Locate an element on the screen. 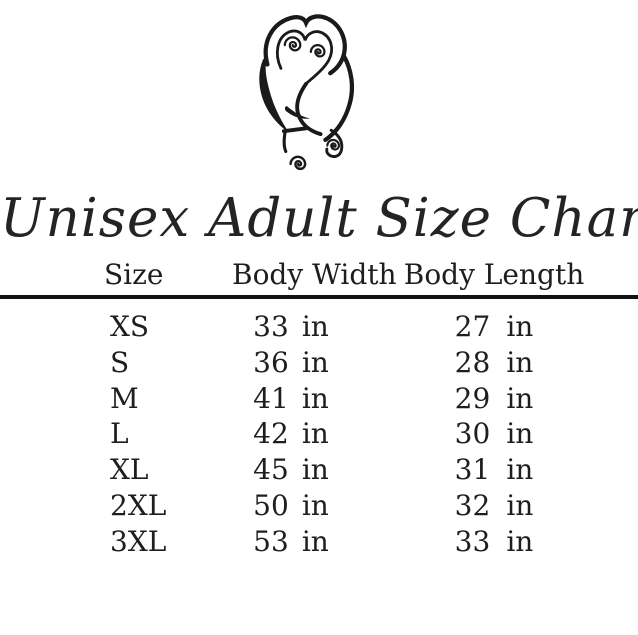 The height and width of the screenshot is (635, 638). body-length-value: 28 is located at coordinates (472, 362).